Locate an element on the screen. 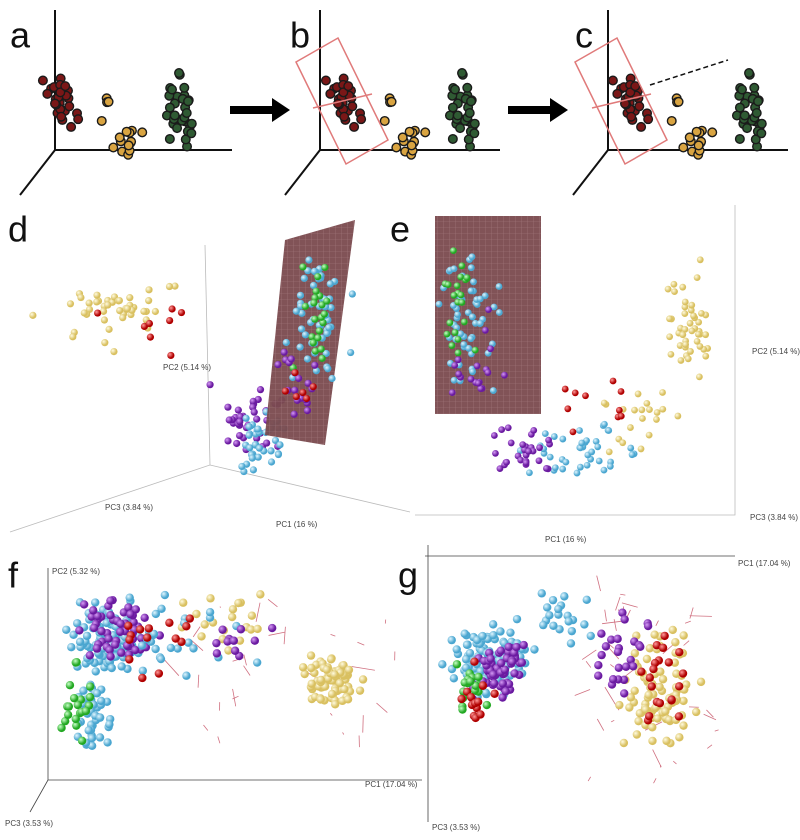 The height and width of the screenshot is (840, 800). axis-label: PC1 (16 %) is located at coordinates (566, 539).